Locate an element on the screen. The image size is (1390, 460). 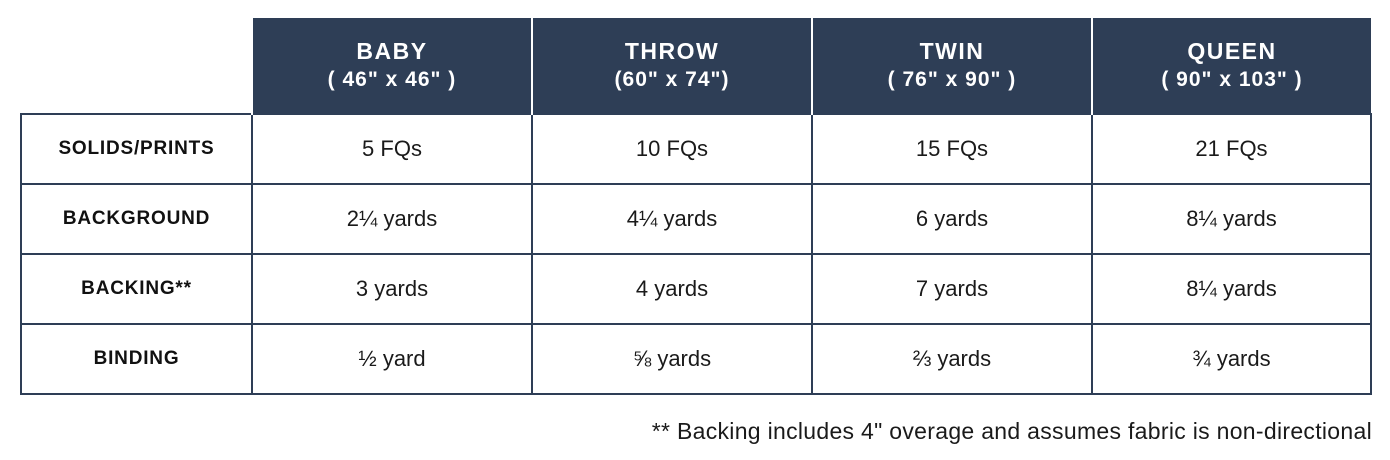
cell-value: 6 yards is located at coordinates (952, 219).